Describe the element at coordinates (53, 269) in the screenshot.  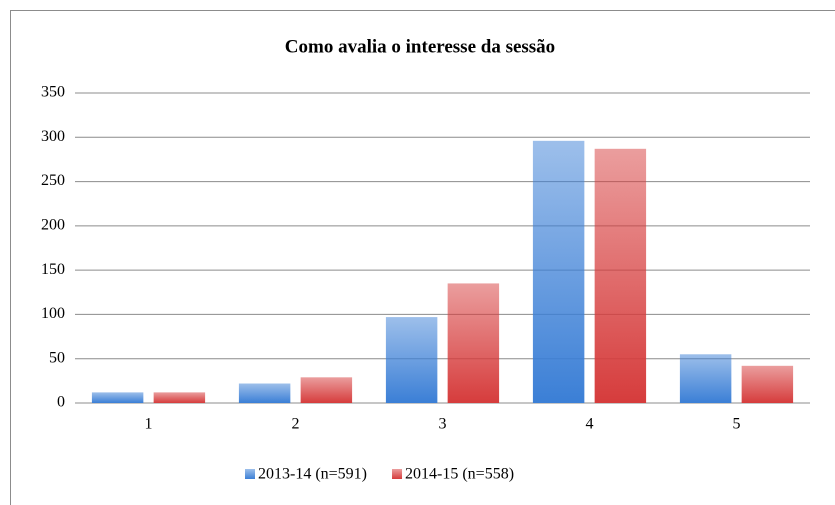
I see `y-tick-label: 150` at that location.